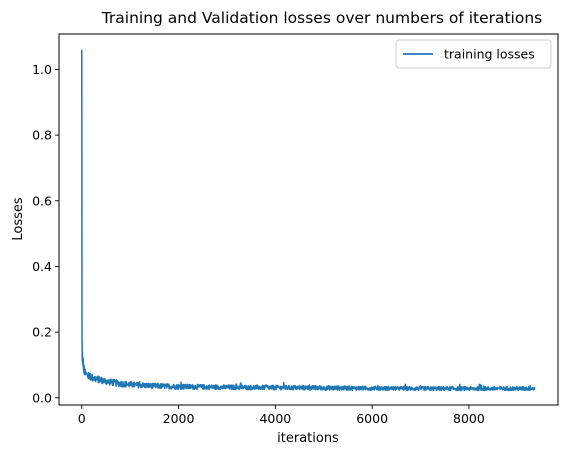 The height and width of the screenshot is (455, 567). Describe the element at coordinates (42, 266) in the screenshot. I see `y-tick-label: 0.4` at that location.